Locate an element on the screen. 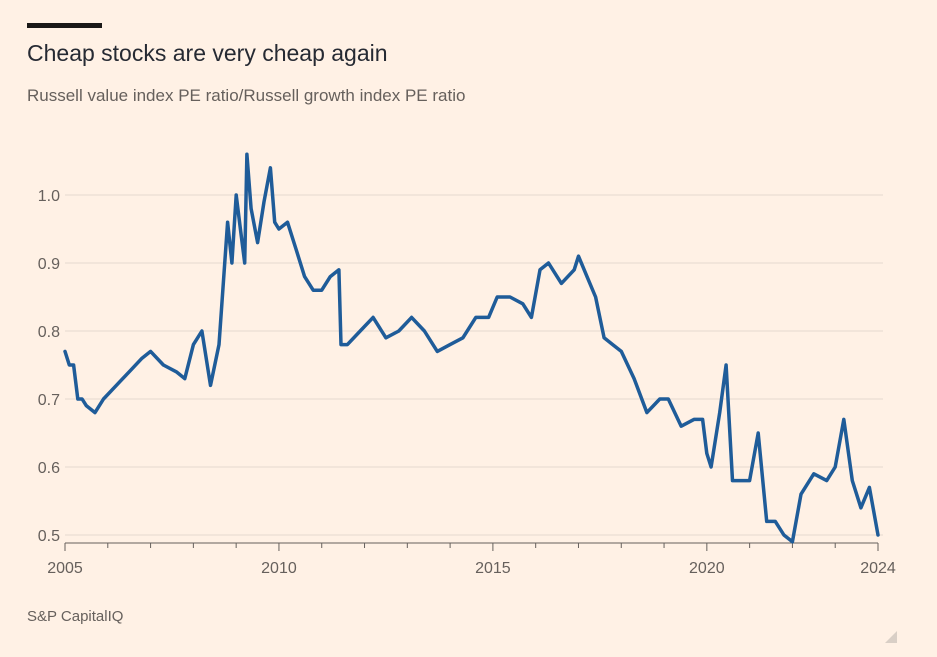  y-tick-label: 0.7 is located at coordinates (49, 400).